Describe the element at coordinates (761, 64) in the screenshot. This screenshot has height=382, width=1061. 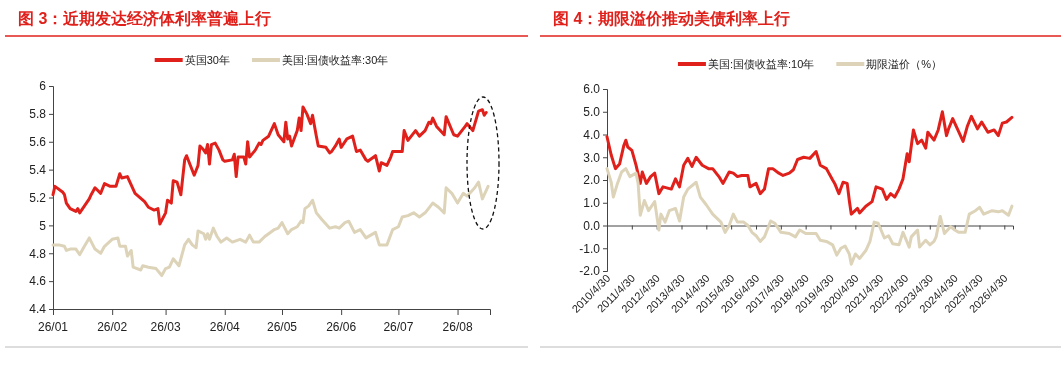
I see `legend-label: 美国:国债收益率:10年` at that location.